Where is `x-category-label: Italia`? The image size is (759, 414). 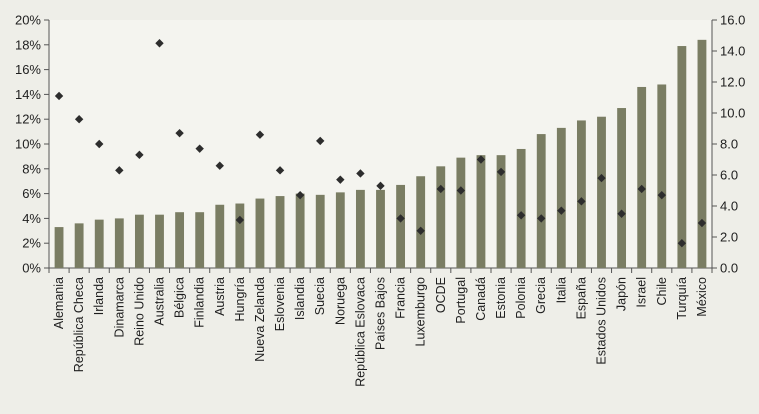 x-category-label: Italia is located at coordinates (561, 290).